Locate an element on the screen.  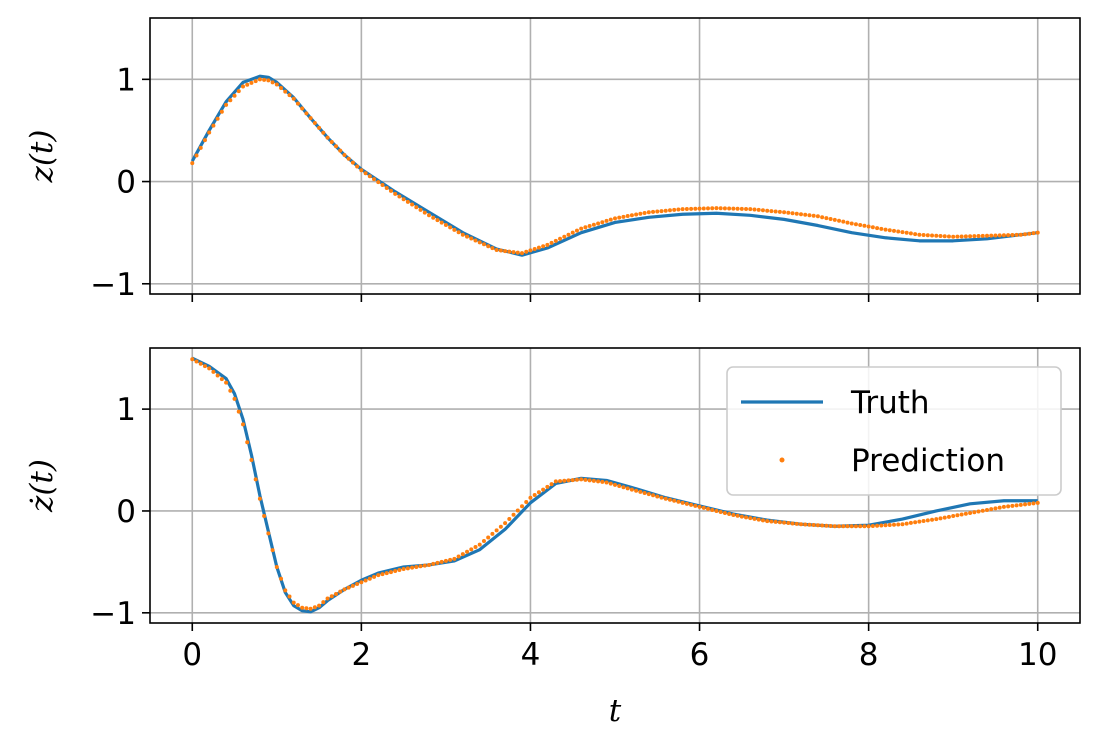
x-tick-label: 6 is located at coordinates (700, 655).